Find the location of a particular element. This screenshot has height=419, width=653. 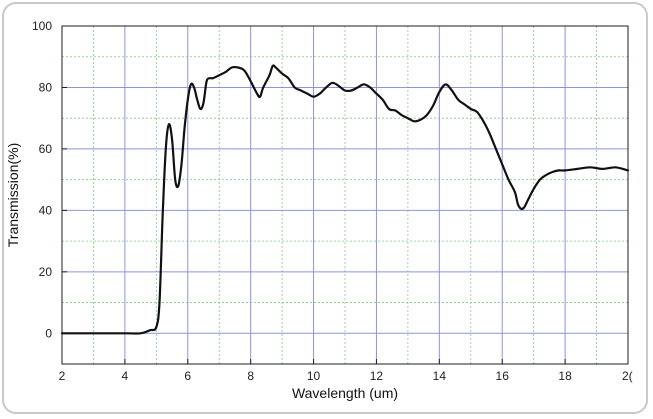

x-tick-label: 16 is located at coordinates (503, 376).